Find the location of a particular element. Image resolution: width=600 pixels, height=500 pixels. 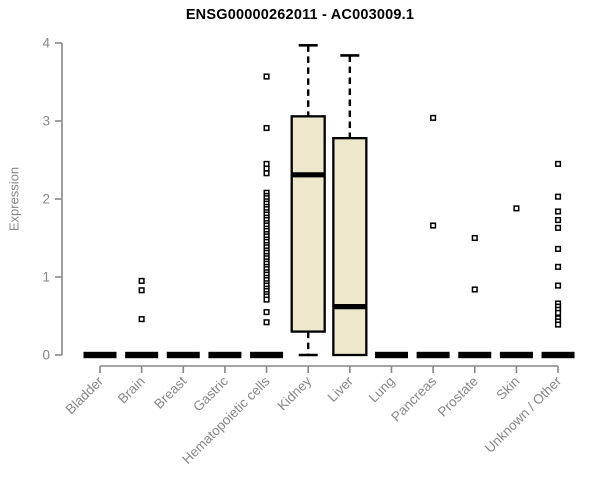

chart-title: ENSG00000262011 - AC003009.1 is located at coordinates (300, 15).